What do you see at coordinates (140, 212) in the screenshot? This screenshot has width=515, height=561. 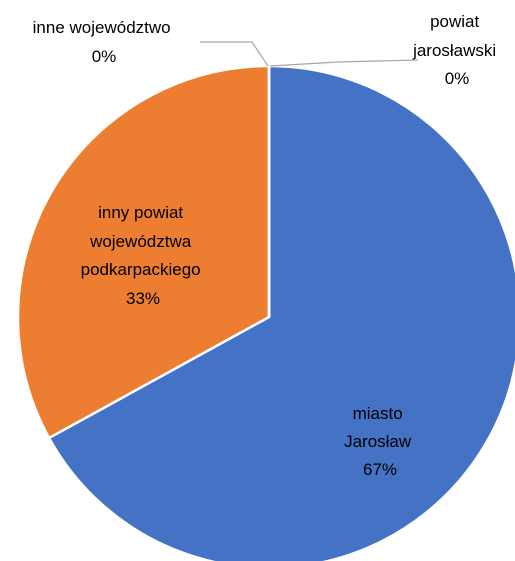 I see `label-line: inny powiat` at bounding box center [140, 212].